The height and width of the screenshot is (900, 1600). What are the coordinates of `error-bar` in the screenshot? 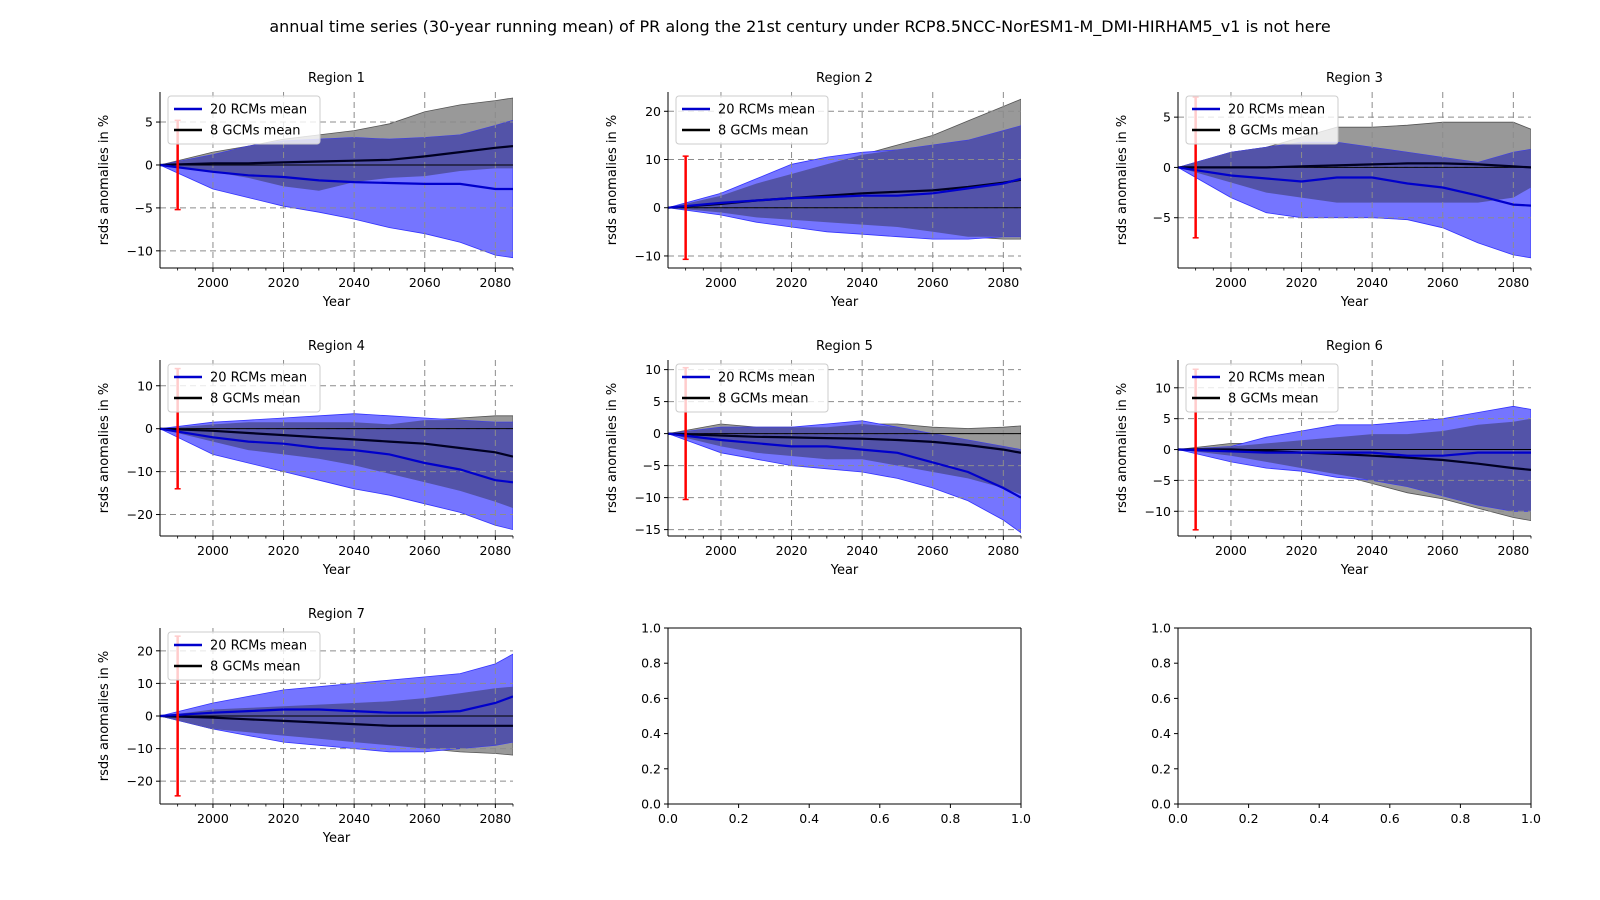 It's located at (685, 208).